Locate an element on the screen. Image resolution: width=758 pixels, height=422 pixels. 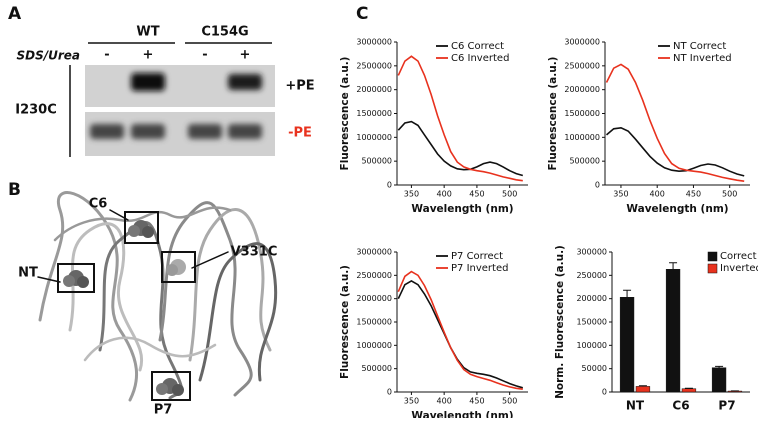
row-label: -PE is located at coordinates (300, 133).